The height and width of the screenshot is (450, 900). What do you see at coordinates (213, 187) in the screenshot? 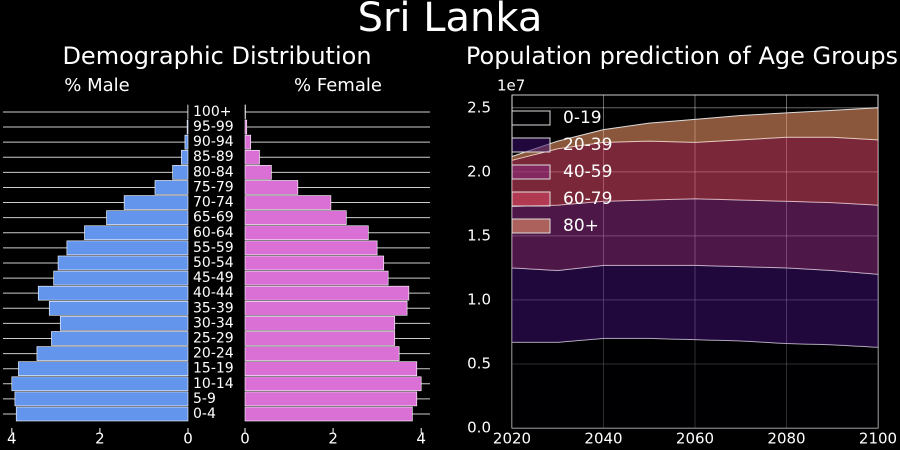
I see `category-label: 75-79` at bounding box center [213, 187].